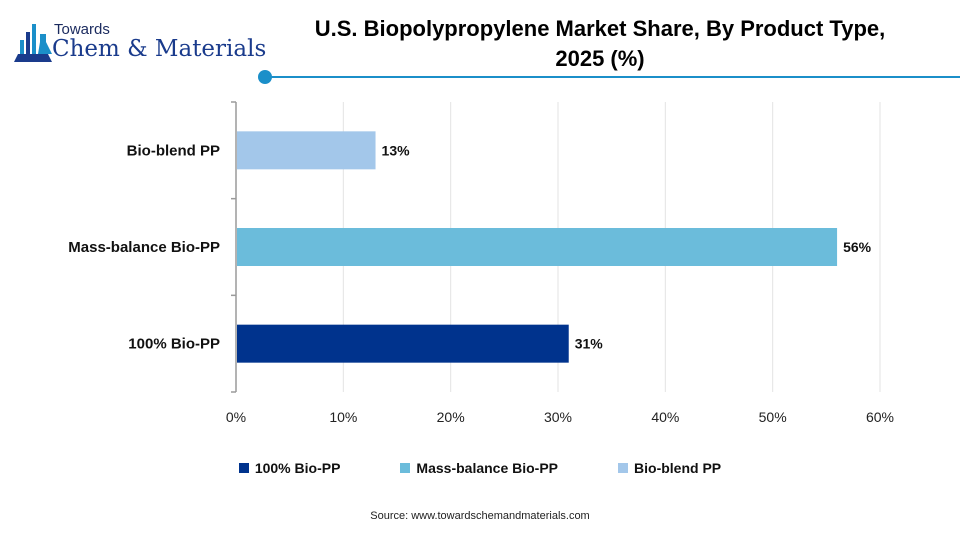 The width and height of the screenshot is (960, 540). I want to click on header-rule, so click(612, 77).